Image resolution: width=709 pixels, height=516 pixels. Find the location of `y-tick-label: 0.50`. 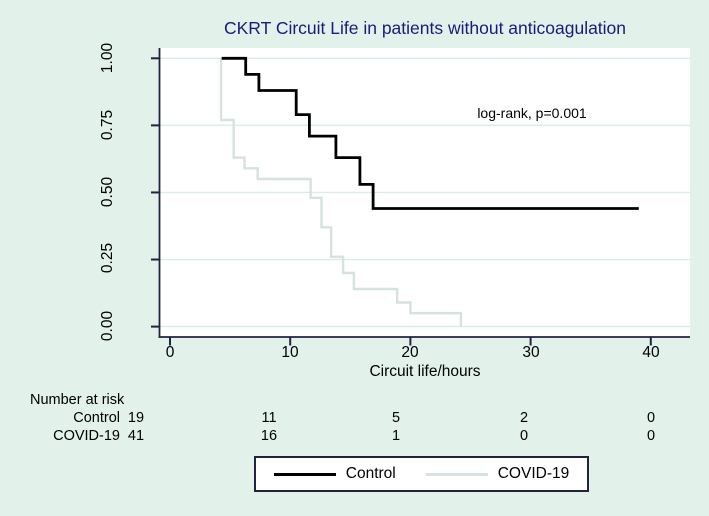

y-tick-label: 0.50 is located at coordinates (107, 192).